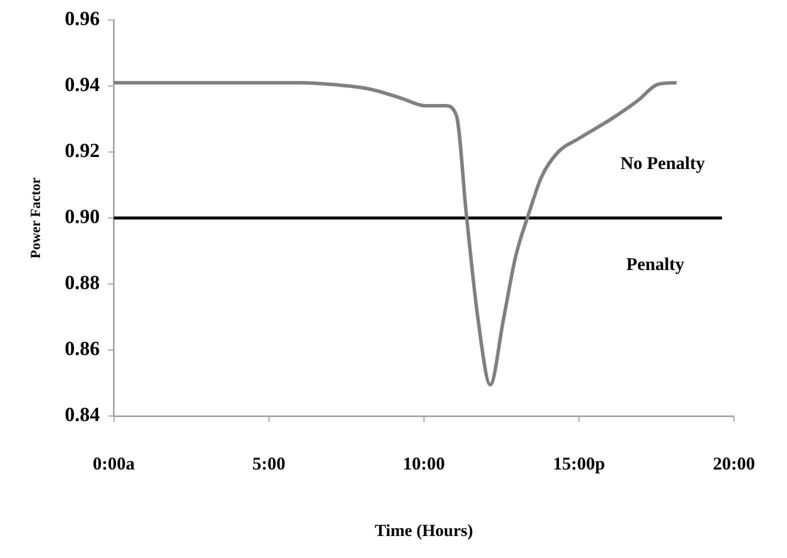  Describe the element at coordinates (662, 163) in the screenshot. I see `annotation: No Penalty` at that location.